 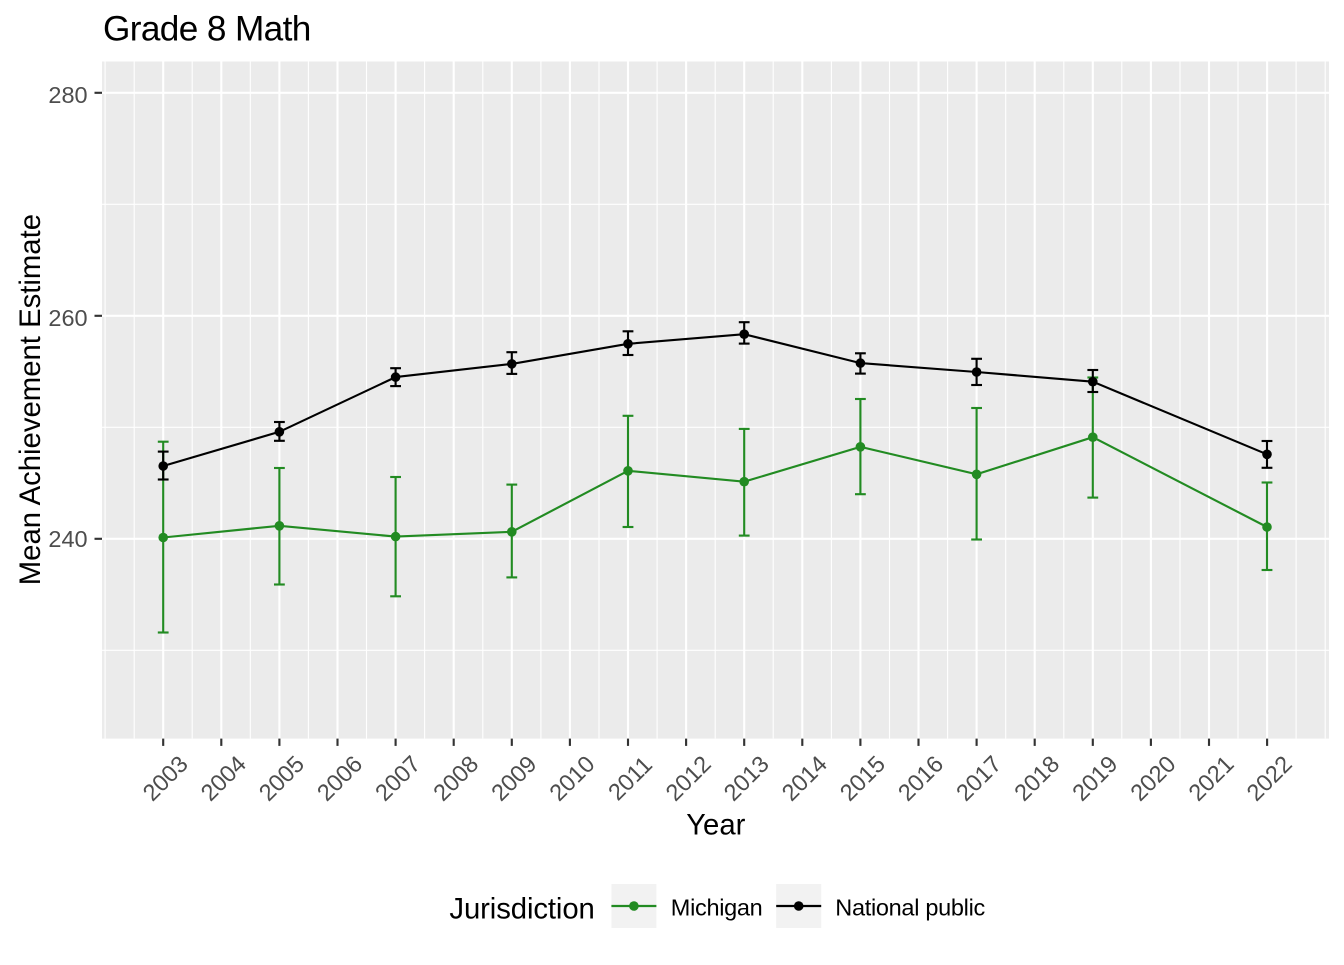 I want to click on svg-text: Grade 8 Math, so click(x=207, y=29).